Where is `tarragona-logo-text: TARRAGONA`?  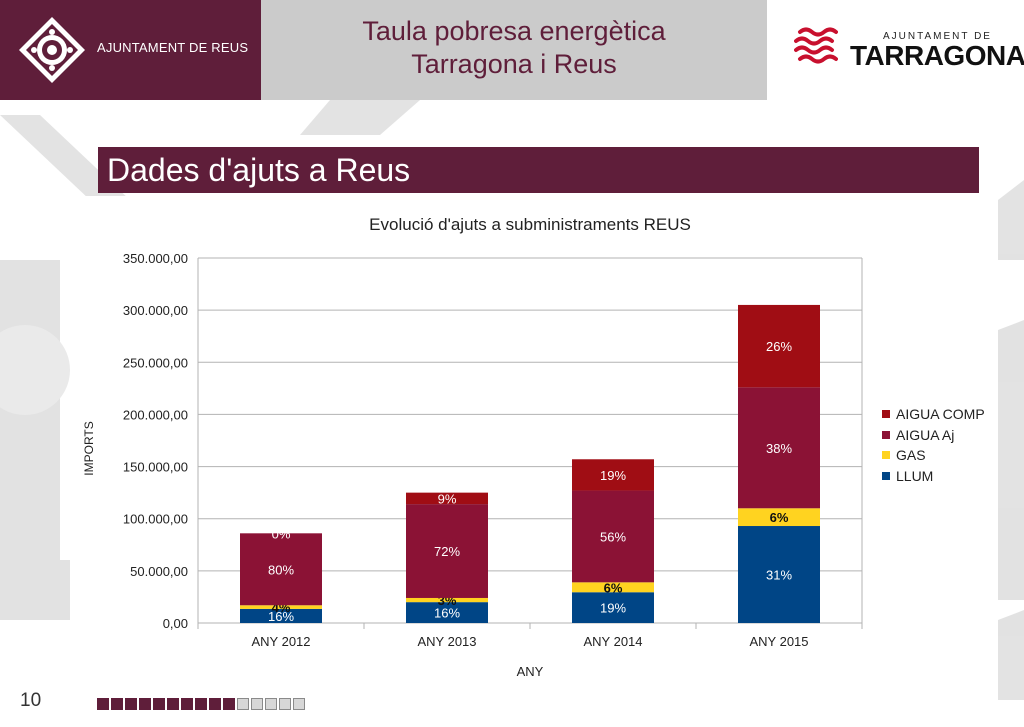
tarragona-logo-text: TARRAGONA is located at coordinates (937, 55).